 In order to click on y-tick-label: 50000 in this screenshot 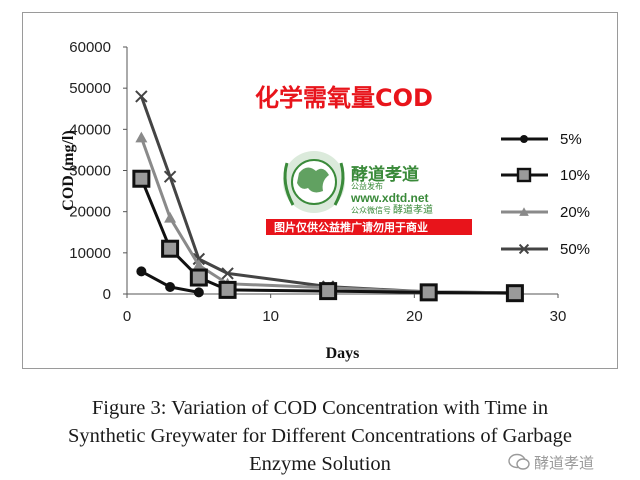, I will do `click(90, 88)`.